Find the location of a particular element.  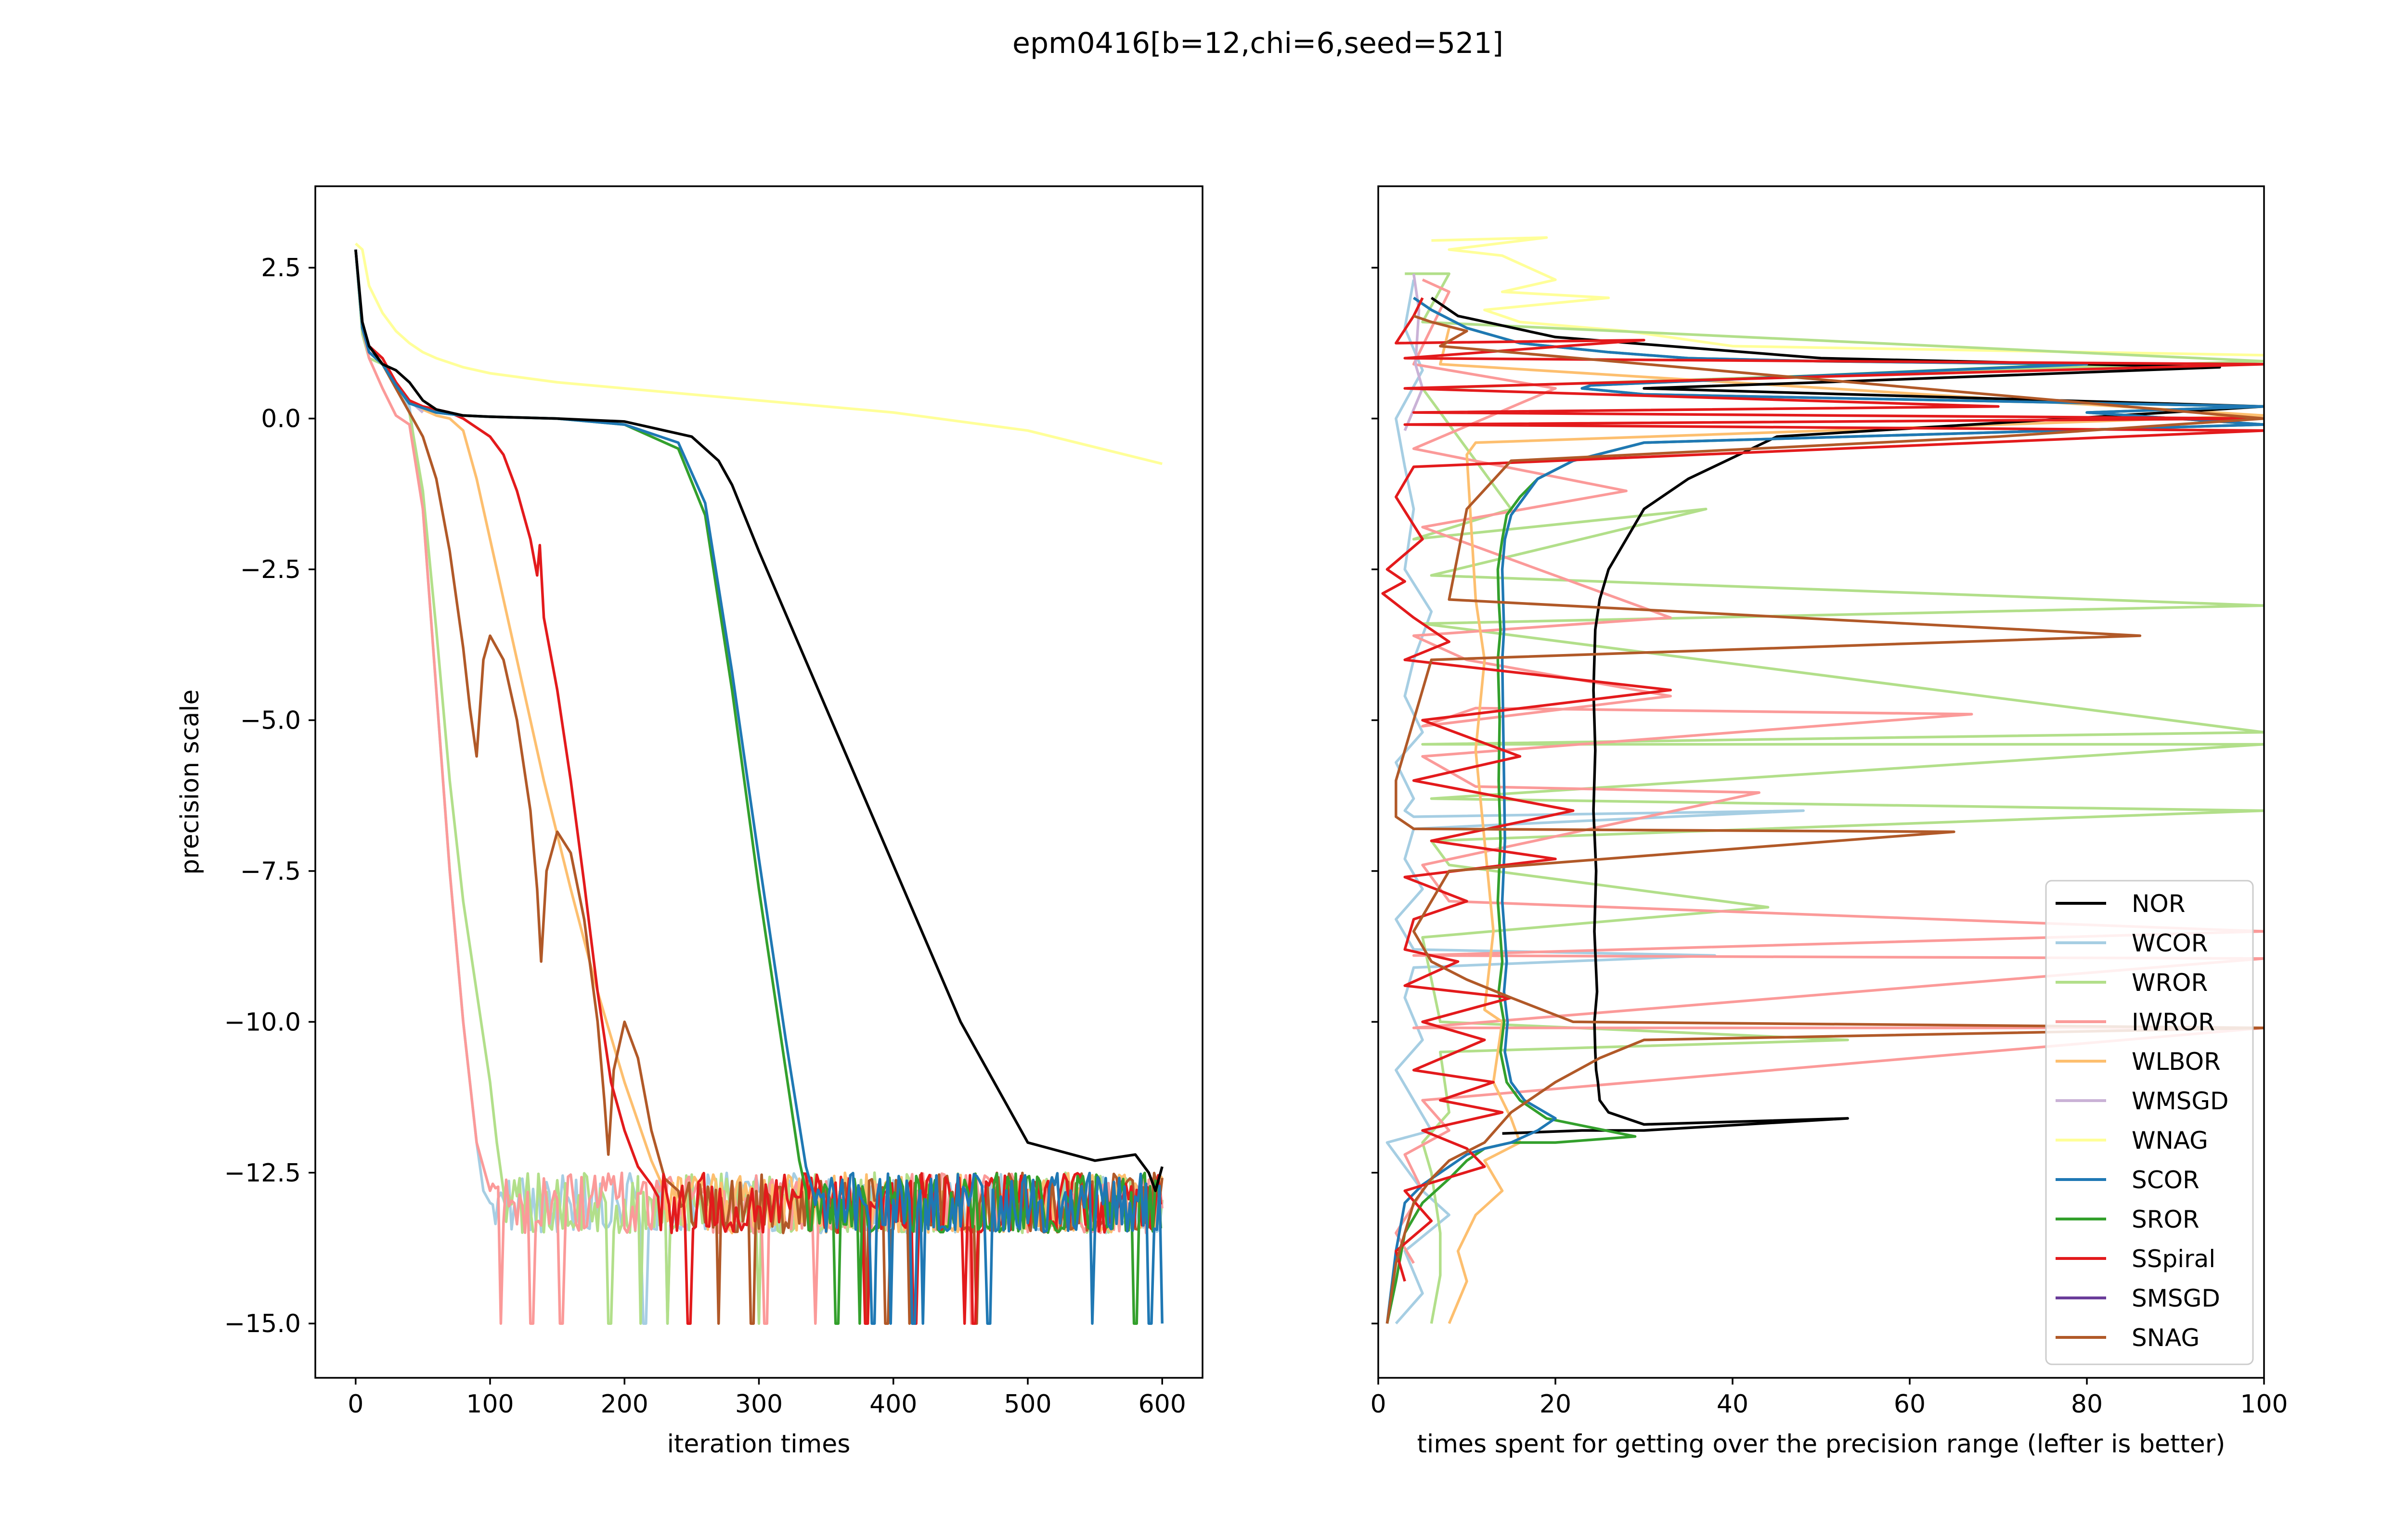

legend-label-nor: NOR is located at coordinates (2159, 904).